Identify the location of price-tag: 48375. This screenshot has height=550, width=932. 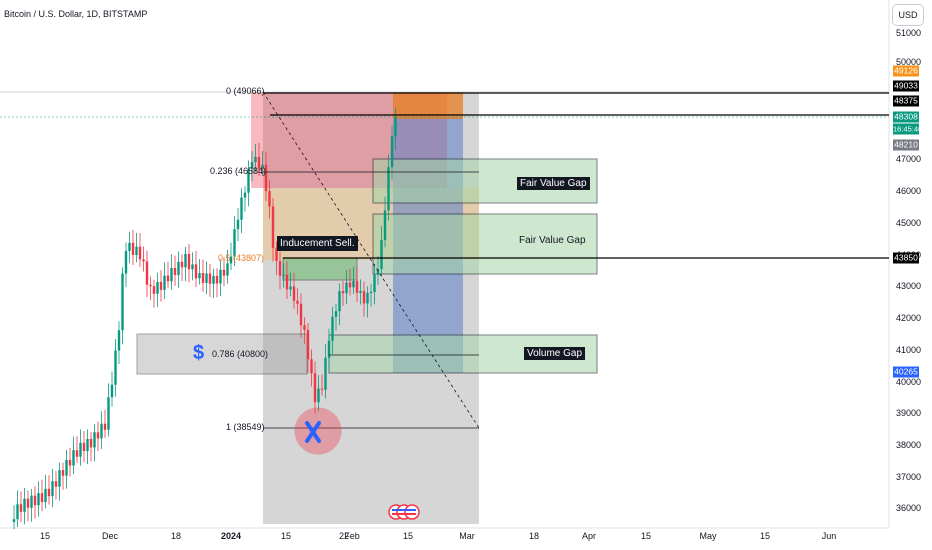
(906, 101).